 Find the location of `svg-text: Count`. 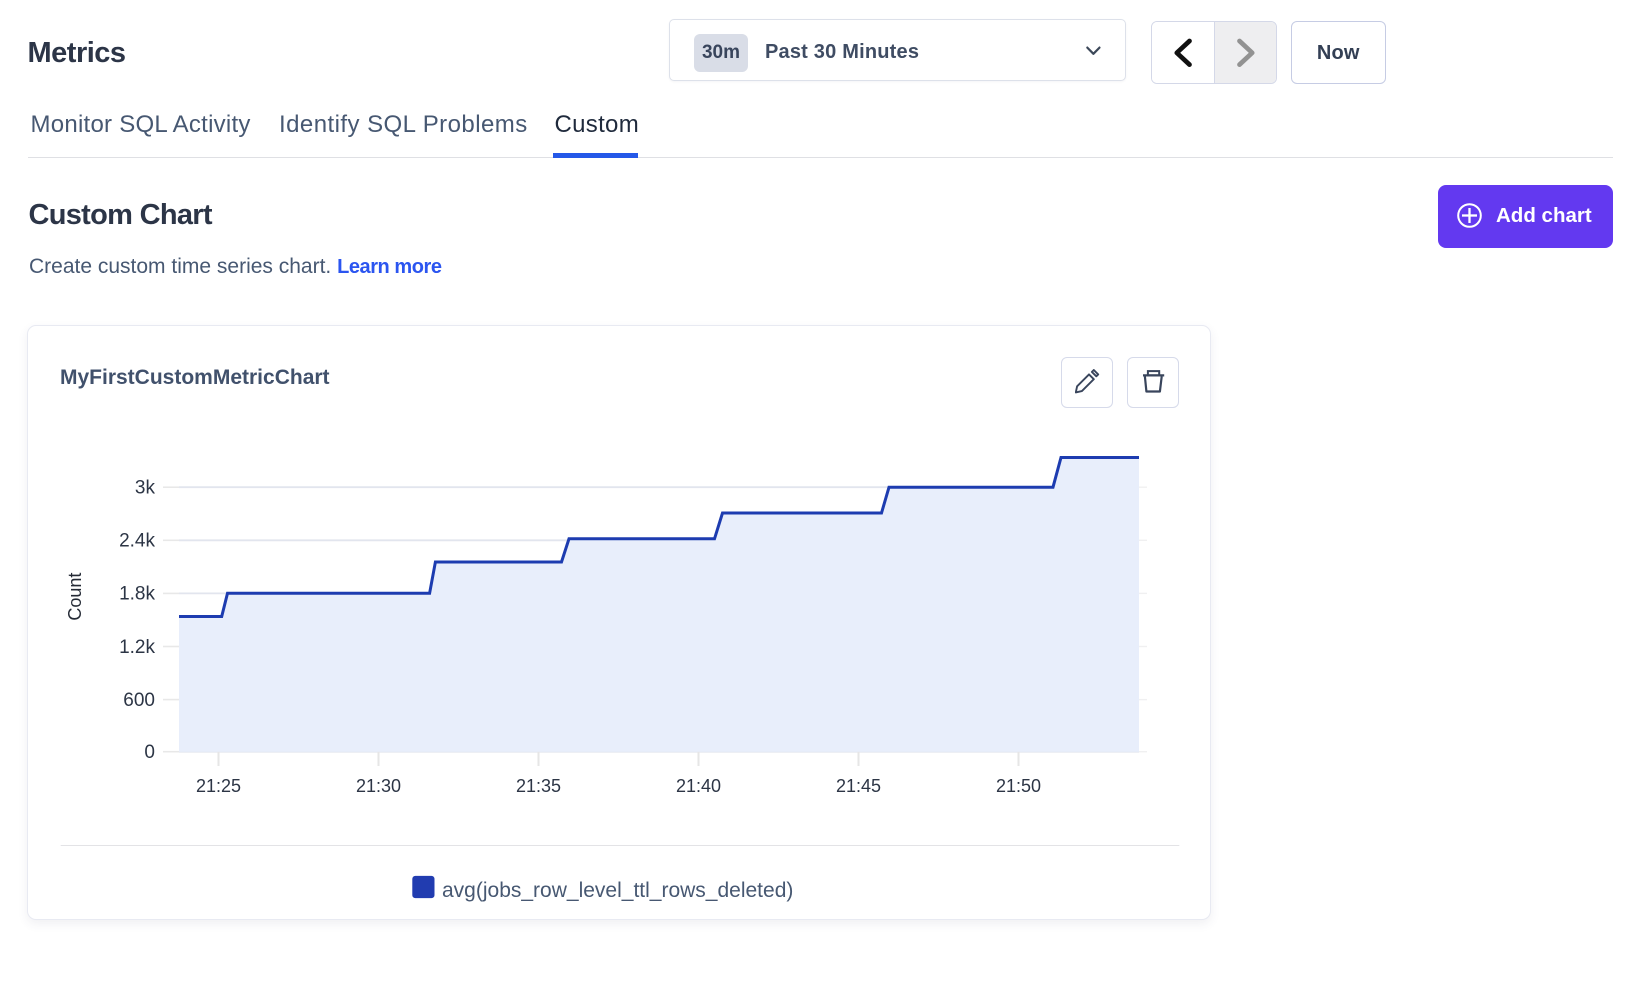

svg-text: Count is located at coordinates (75, 597).